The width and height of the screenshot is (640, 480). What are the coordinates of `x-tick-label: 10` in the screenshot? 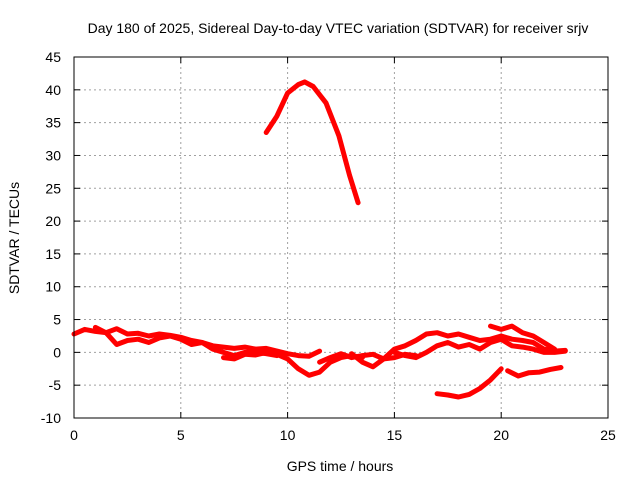 It's located at (288, 435).